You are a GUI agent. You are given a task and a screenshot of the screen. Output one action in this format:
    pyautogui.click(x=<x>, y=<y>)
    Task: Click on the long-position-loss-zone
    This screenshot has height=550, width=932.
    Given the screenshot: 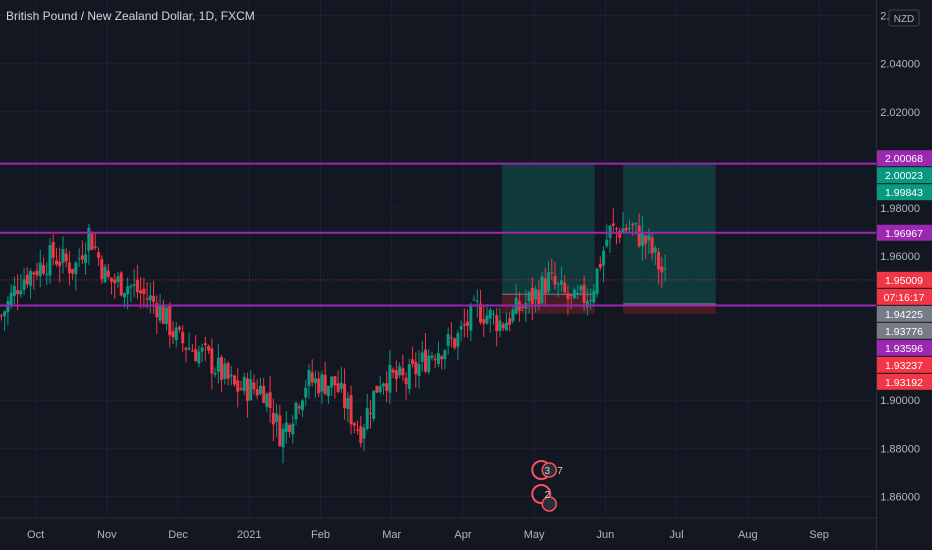 What is the action you would take?
    pyautogui.click(x=669, y=308)
    